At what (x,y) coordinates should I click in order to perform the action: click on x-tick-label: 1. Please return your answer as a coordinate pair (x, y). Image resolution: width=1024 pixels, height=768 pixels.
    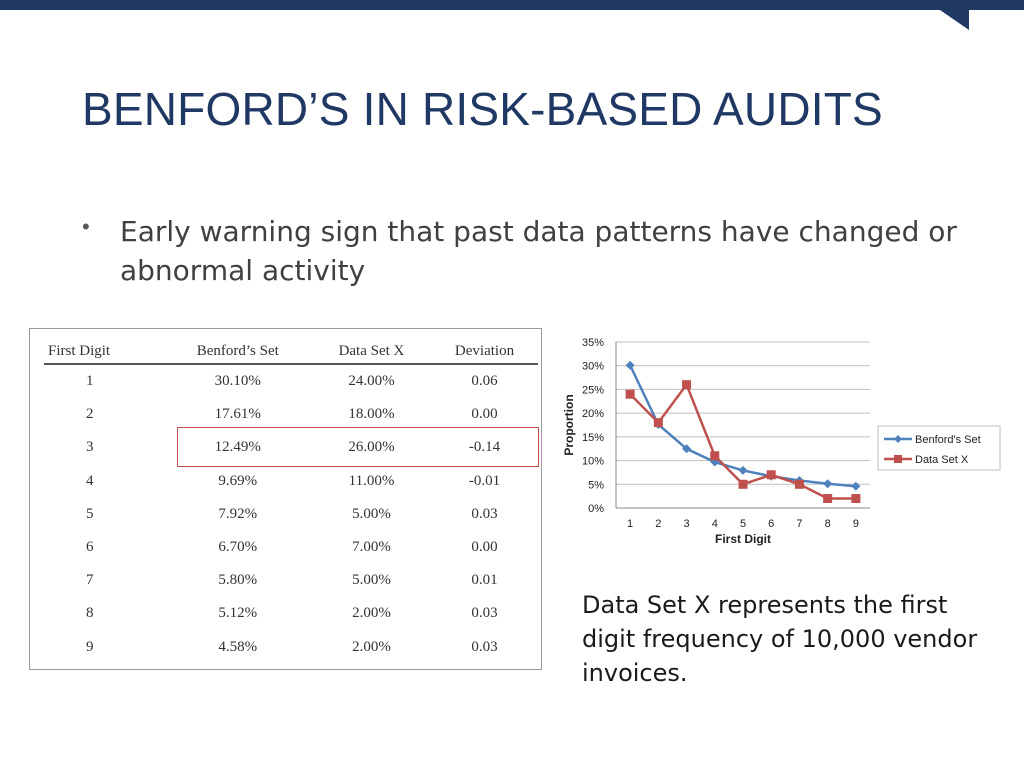
    Looking at the image, I should click on (630, 524).